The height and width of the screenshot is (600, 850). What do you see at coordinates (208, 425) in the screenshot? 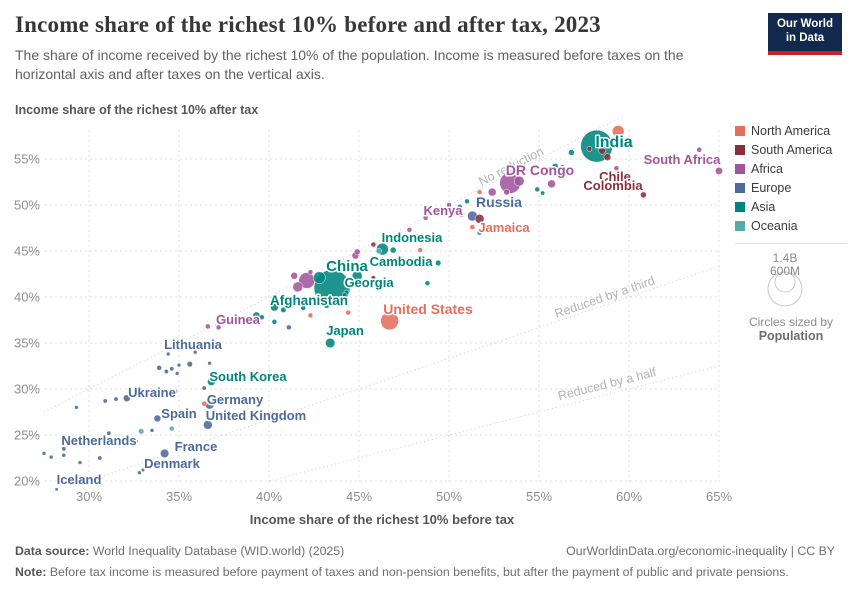
I see `data-point-united-kingdom` at bounding box center [208, 425].